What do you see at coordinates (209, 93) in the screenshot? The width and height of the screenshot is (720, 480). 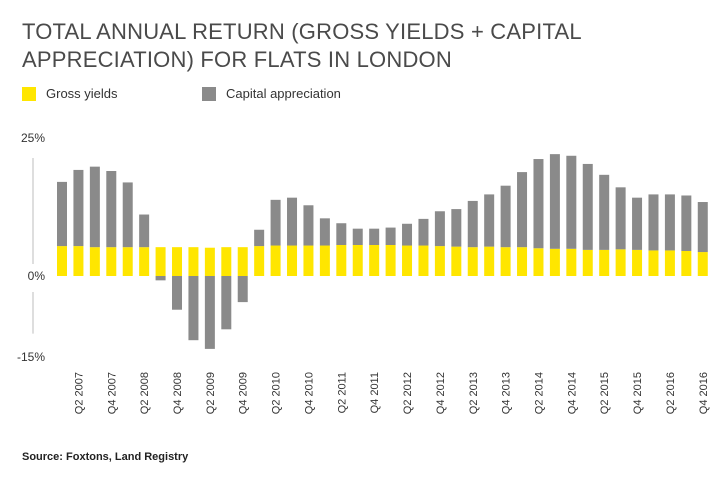 I see `legend-swatch-capital-appreciation` at bounding box center [209, 93].